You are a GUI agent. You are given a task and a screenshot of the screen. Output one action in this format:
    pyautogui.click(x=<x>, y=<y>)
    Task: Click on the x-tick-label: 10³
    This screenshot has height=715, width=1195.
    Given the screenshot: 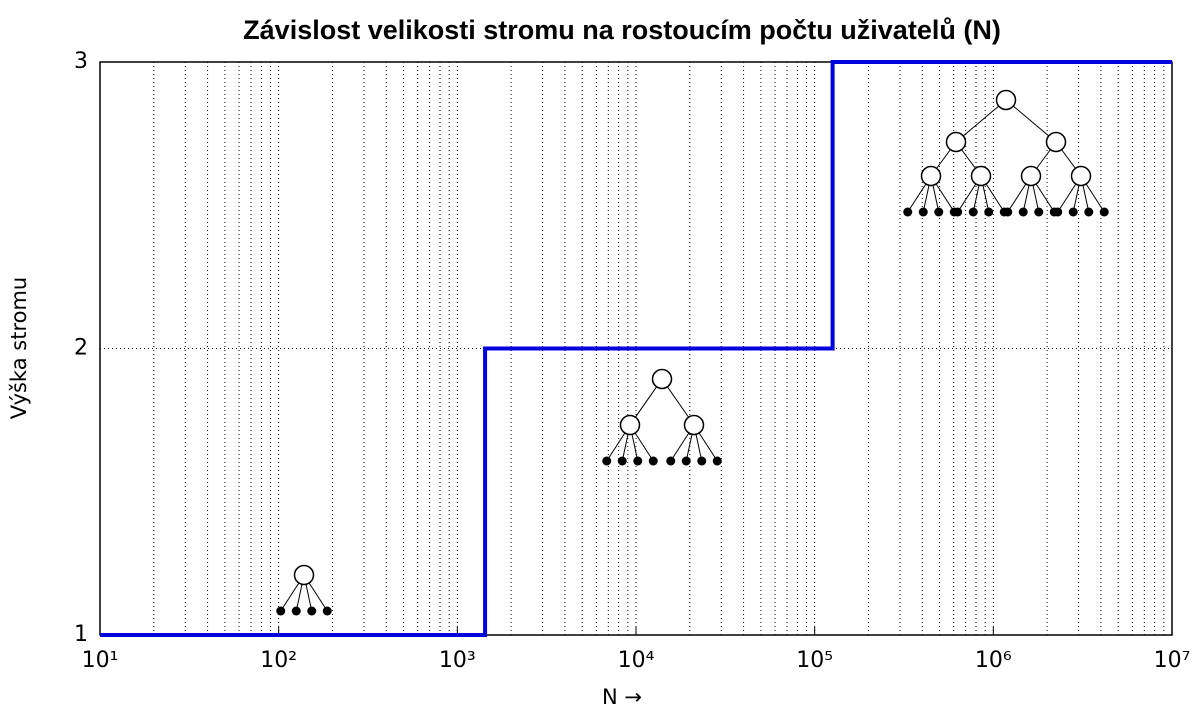 What is the action you would take?
    pyautogui.click(x=457, y=660)
    